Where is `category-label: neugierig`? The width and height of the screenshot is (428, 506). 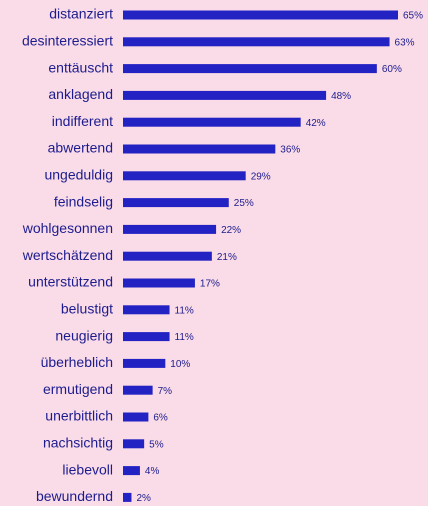 category-label: neugierig is located at coordinates (84, 335).